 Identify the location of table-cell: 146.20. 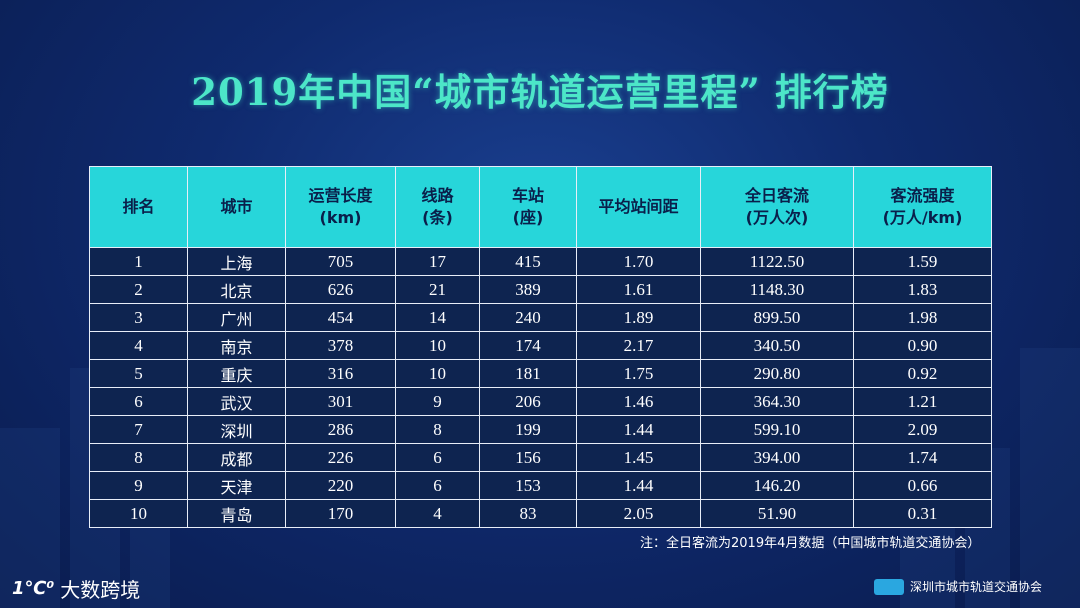
(777, 485).